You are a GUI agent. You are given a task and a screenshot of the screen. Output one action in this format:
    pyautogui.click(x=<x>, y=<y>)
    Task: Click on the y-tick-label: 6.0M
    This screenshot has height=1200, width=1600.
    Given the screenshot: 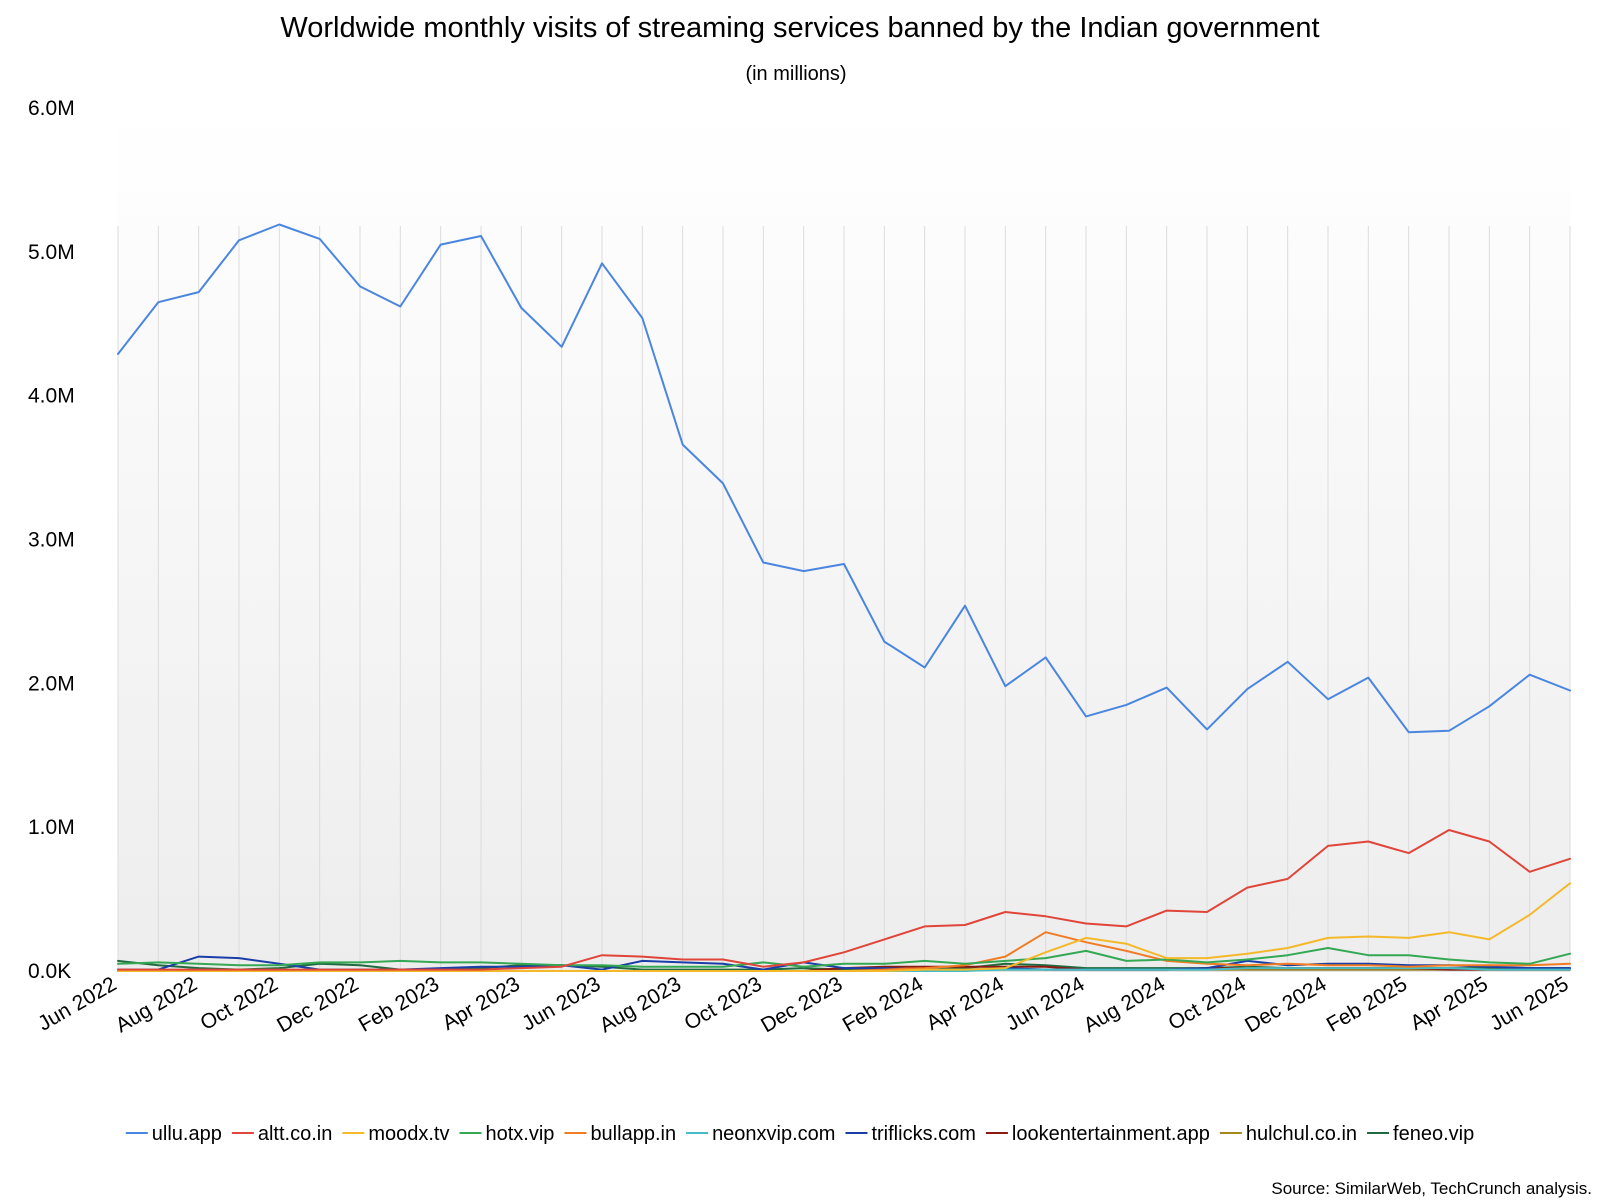 What is the action you would take?
    pyautogui.click(x=51, y=108)
    